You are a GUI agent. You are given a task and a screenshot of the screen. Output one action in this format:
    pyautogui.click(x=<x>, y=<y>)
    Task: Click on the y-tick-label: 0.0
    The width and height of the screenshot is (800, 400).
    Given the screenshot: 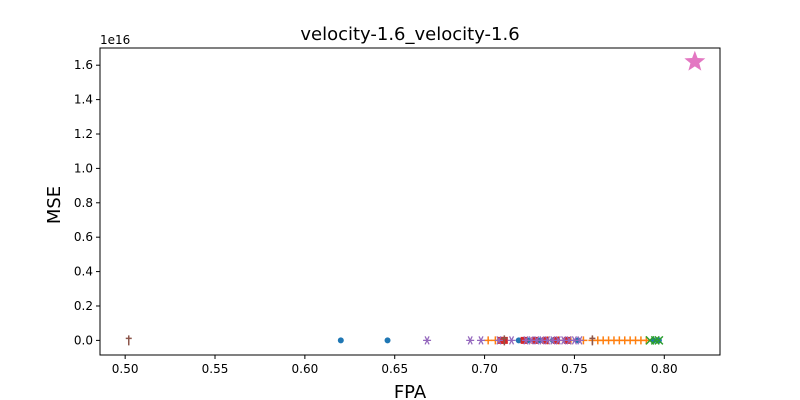 What is the action you would take?
    pyautogui.click(x=83, y=340)
    